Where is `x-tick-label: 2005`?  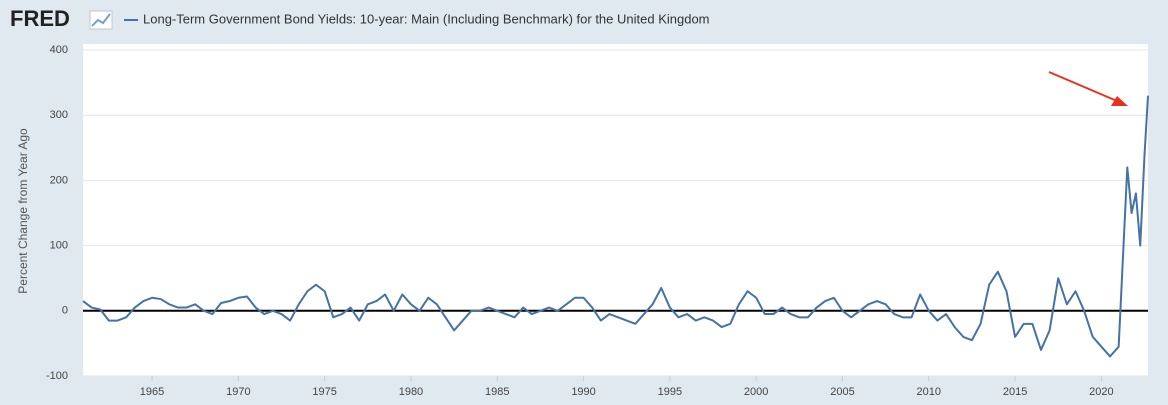 x-tick-label: 2005 is located at coordinates (842, 392).